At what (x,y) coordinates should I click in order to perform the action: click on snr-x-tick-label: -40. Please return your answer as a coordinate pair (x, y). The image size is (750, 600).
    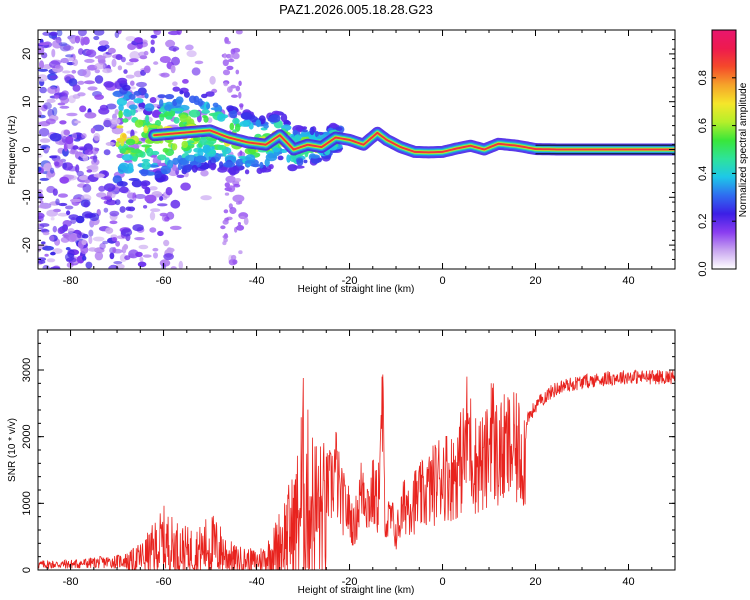
    Looking at the image, I should click on (257, 582).